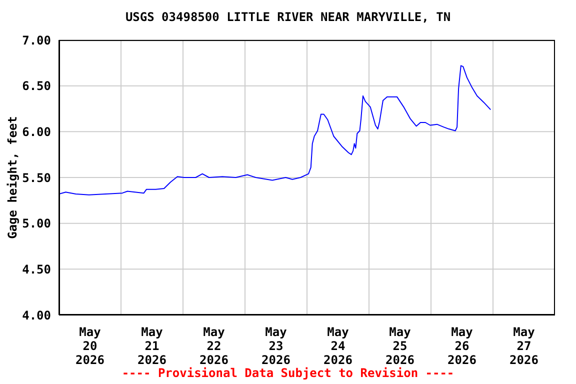 The height and width of the screenshot is (384, 576). I want to click on x-tick-label: May 21 2026, so click(152, 346).